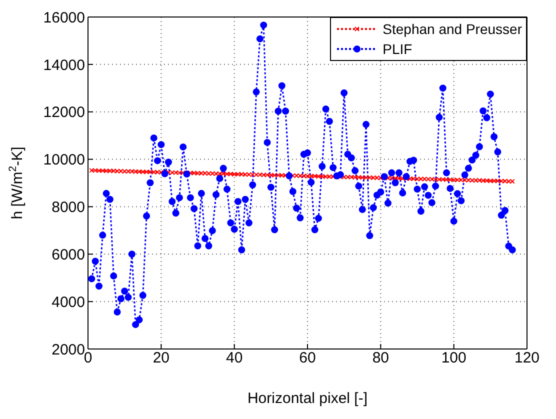  What do you see at coordinates (452, 29) in the screenshot?
I see `legend-label: Stephan and Preusser` at bounding box center [452, 29].